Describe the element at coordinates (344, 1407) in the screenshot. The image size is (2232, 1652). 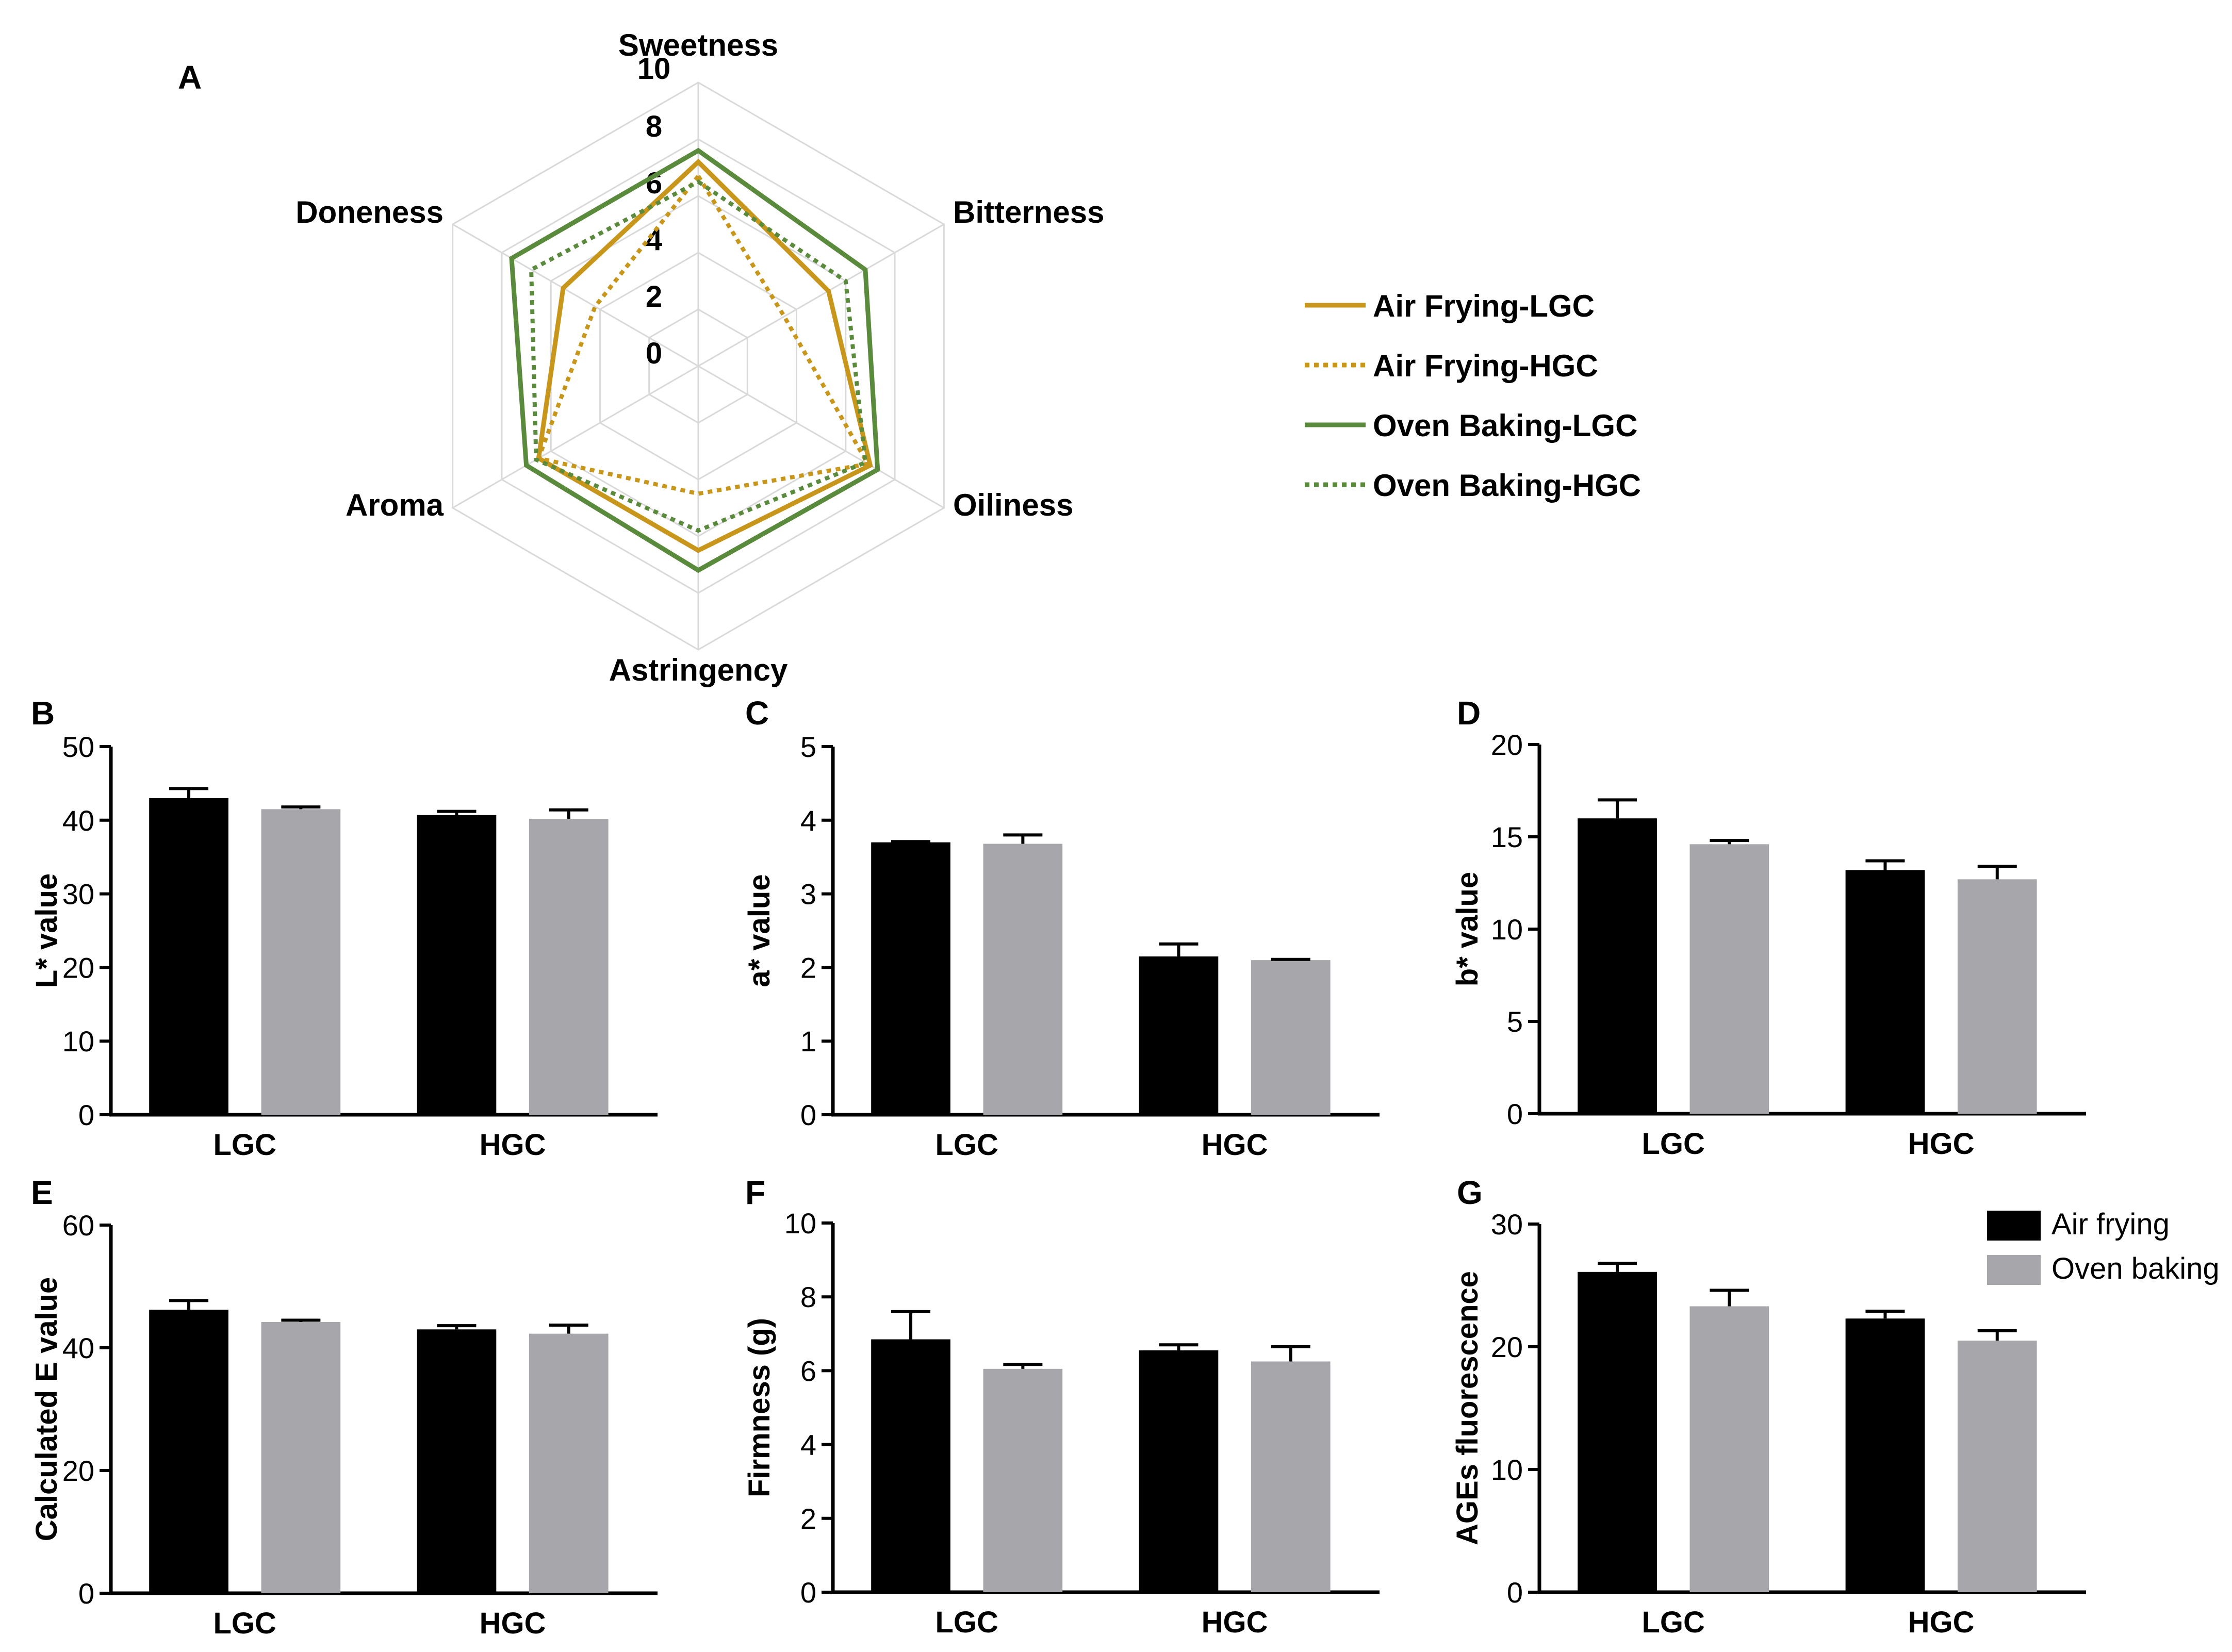
I see `bar-chart-e: 0 20 40 60 Calculated E value LGC HGC E` at that location.